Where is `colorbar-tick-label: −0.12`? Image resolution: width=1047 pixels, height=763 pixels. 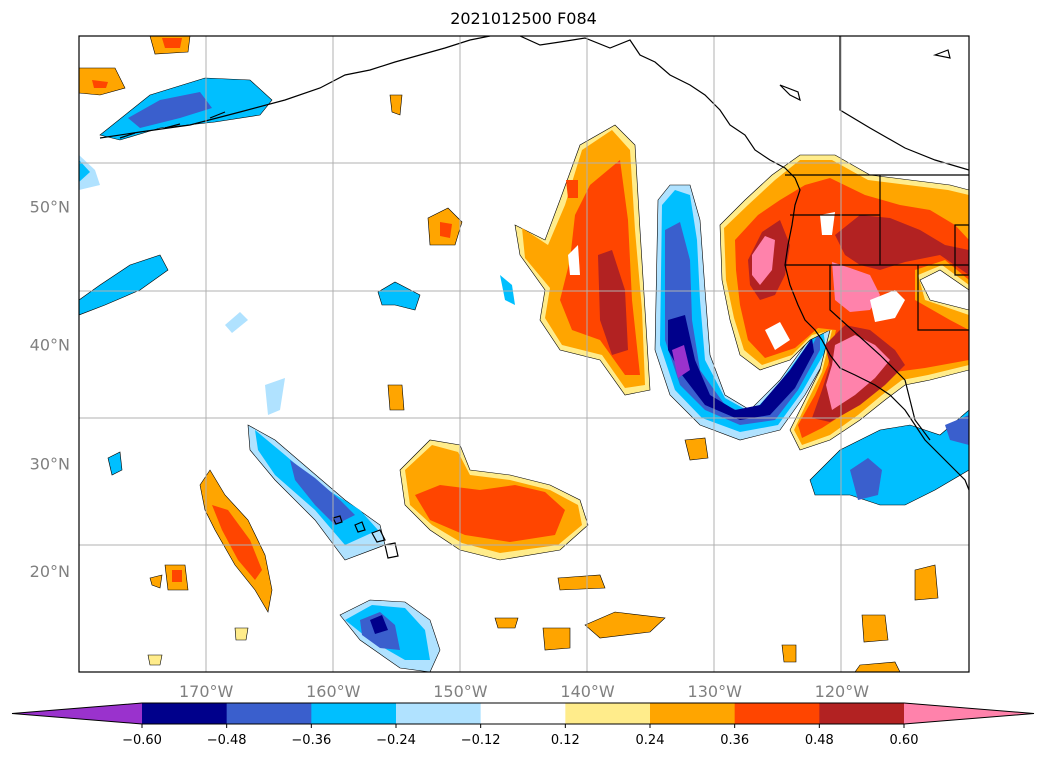 colorbar-tick-label: −0.12 is located at coordinates (481, 740).